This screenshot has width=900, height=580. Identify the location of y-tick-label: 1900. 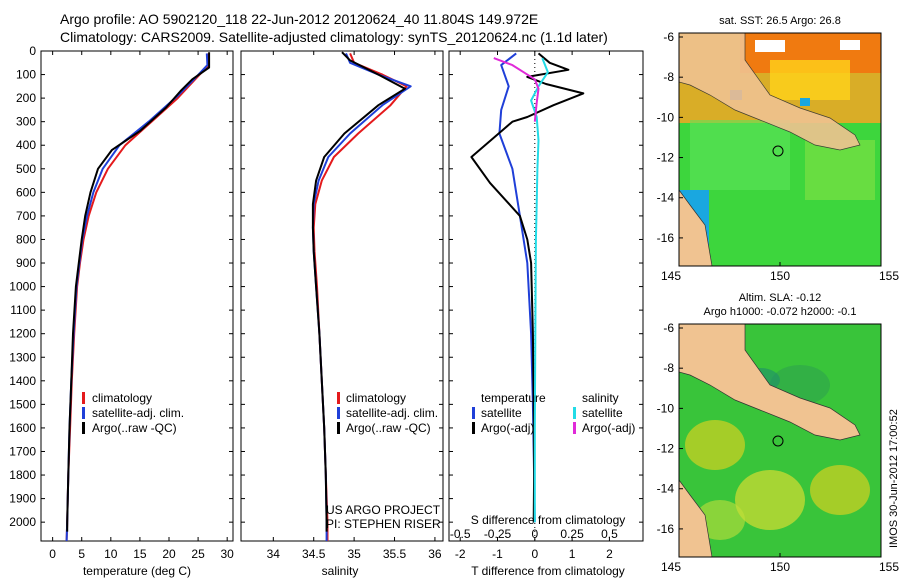
(22, 499).